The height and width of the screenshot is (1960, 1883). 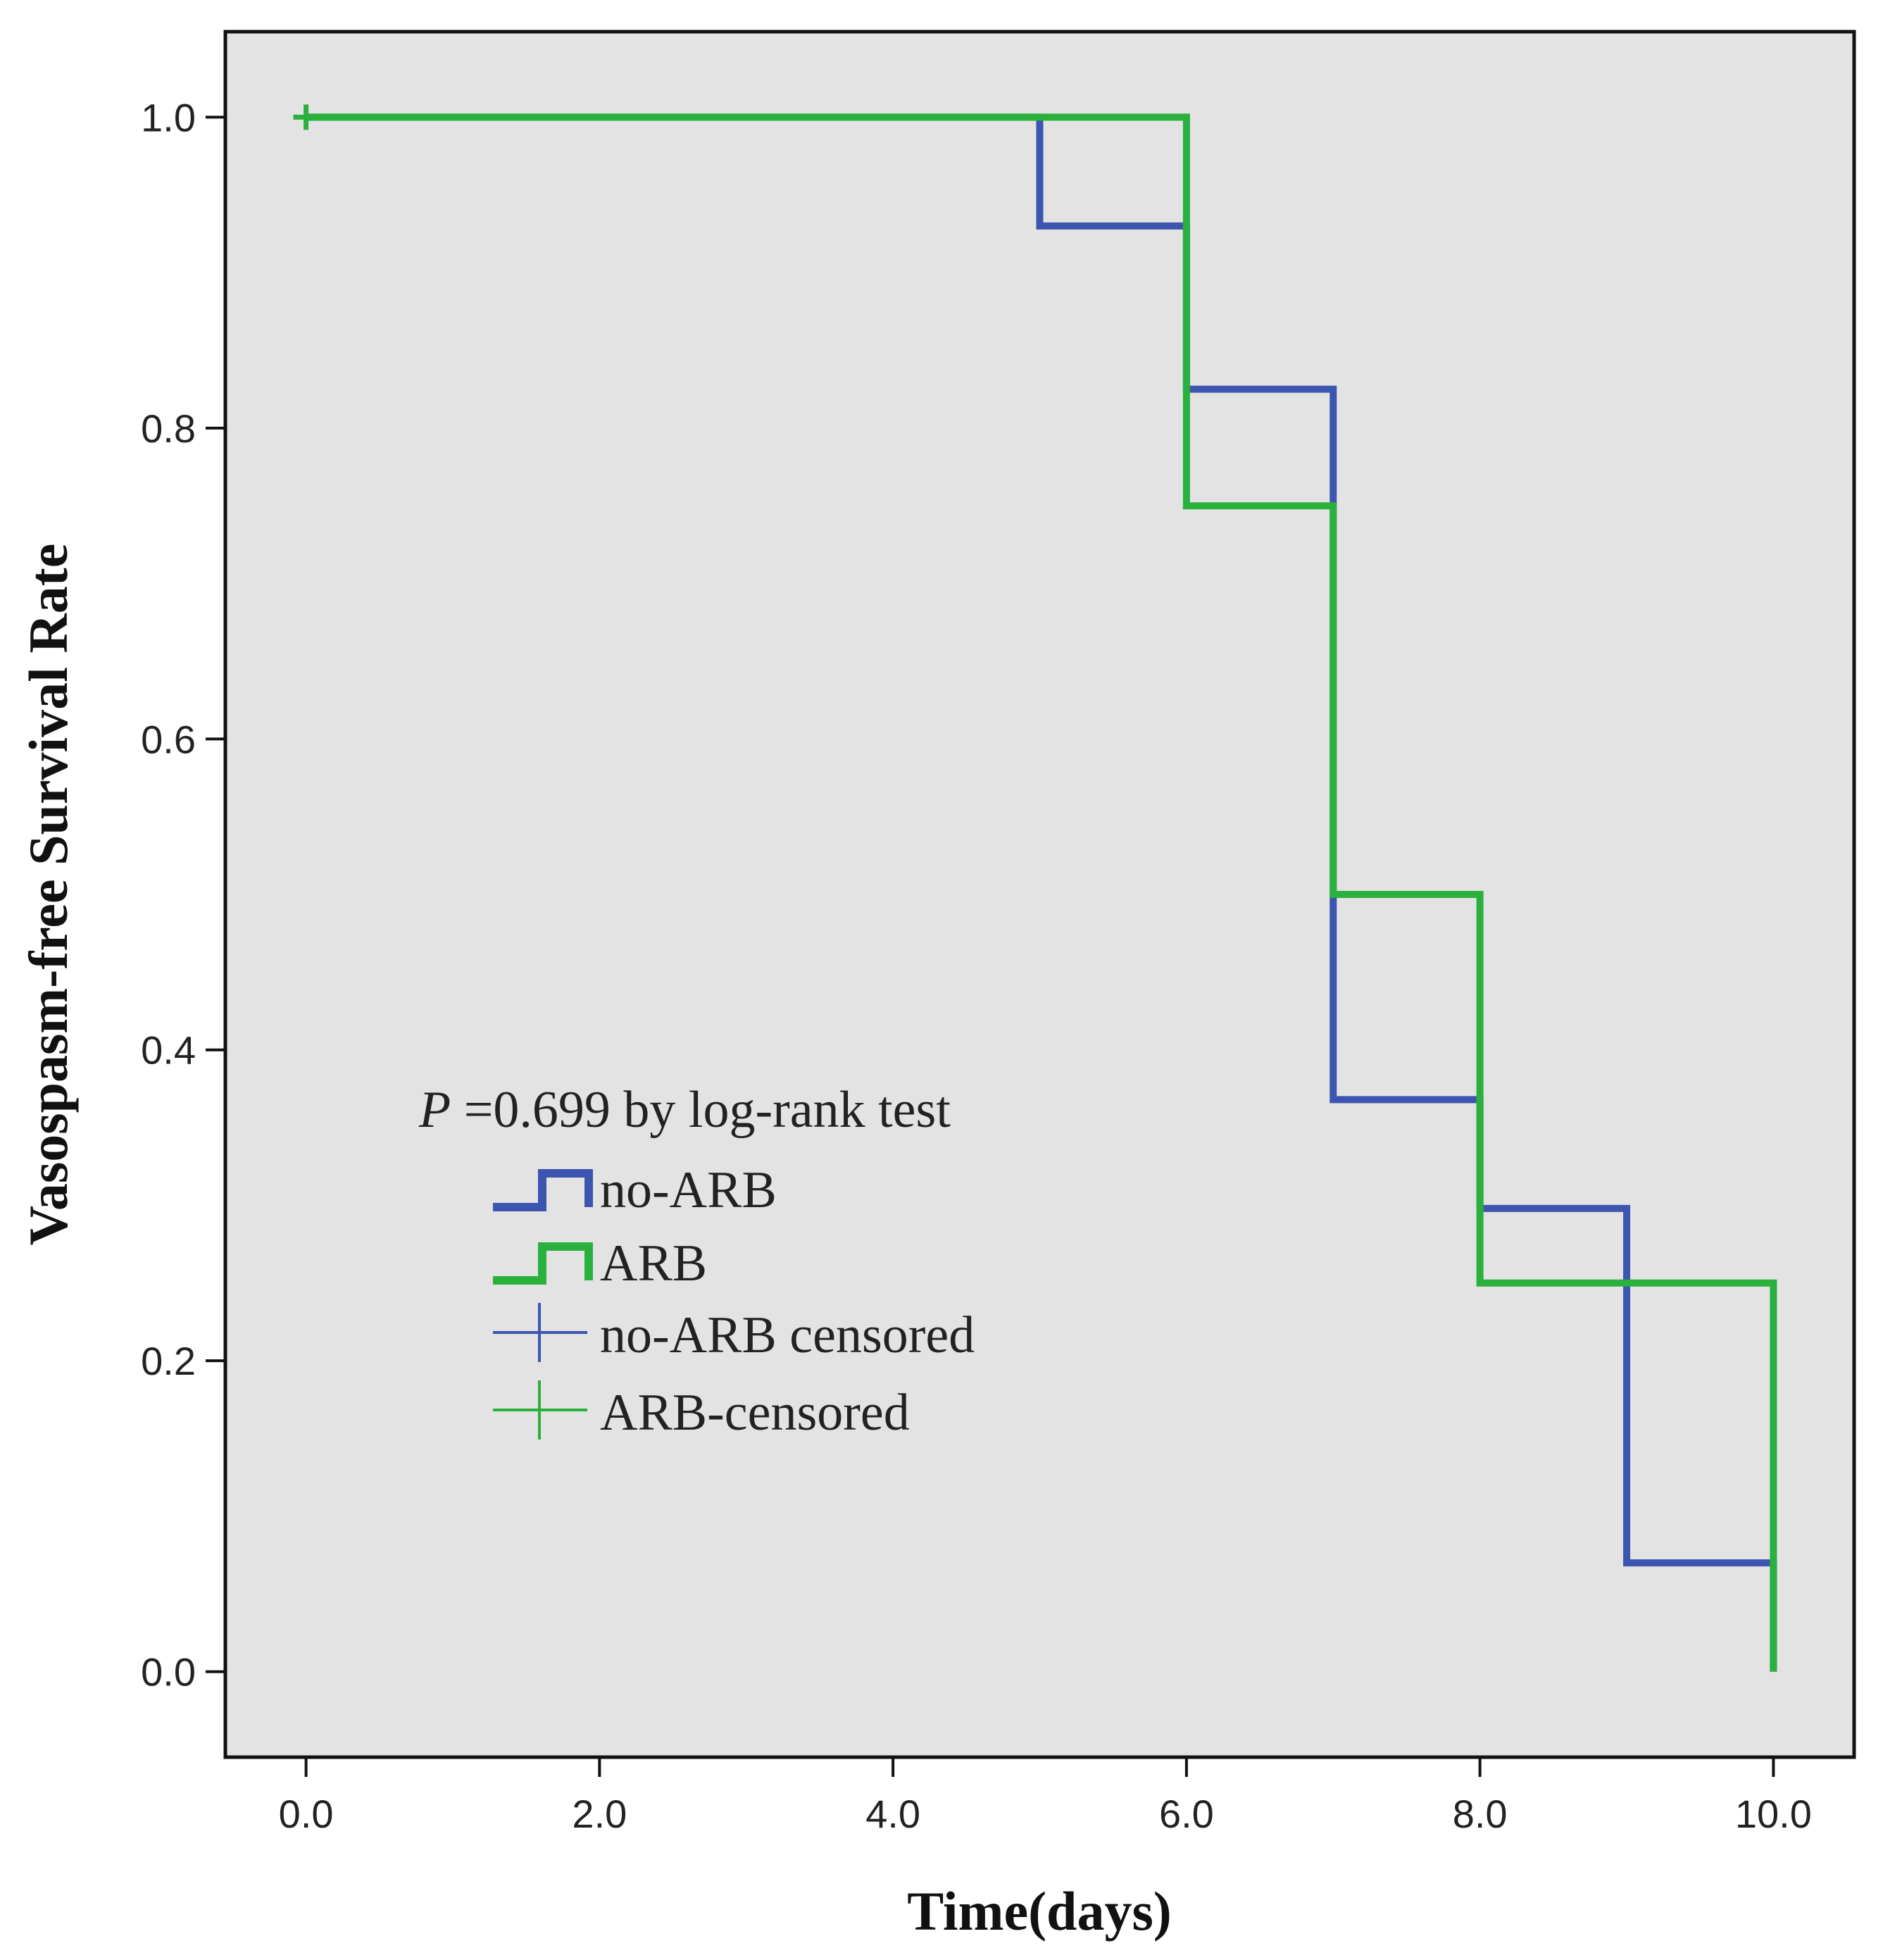 I want to click on y-tick-label: 0.6, so click(x=168, y=739).